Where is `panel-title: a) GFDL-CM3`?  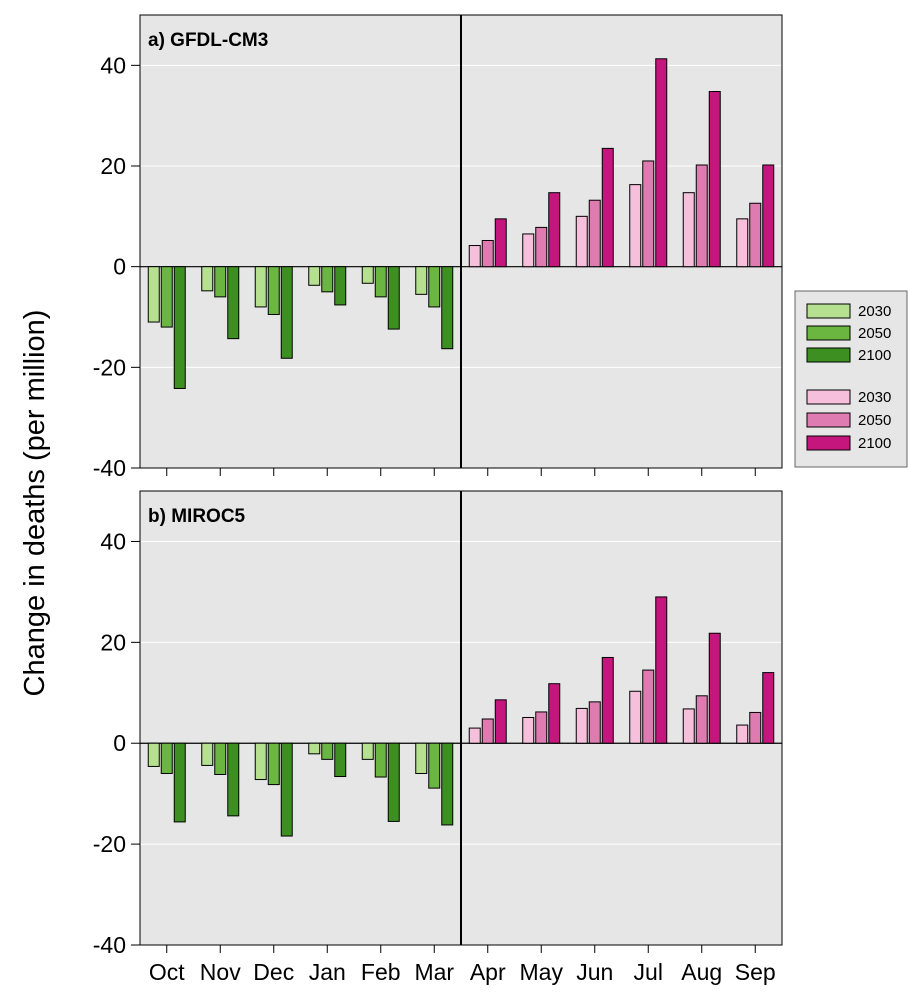
panel-title: a) GFDL-CM3 is located at coordinates (208, 40).